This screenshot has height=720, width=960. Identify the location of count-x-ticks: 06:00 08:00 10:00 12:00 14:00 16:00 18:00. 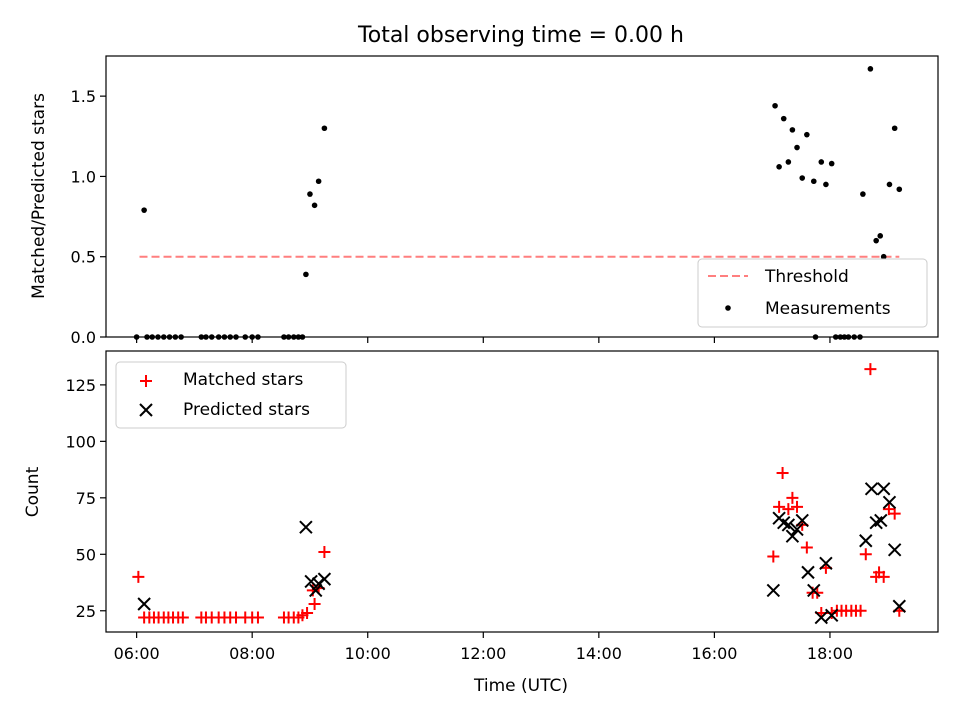
(483, 647).